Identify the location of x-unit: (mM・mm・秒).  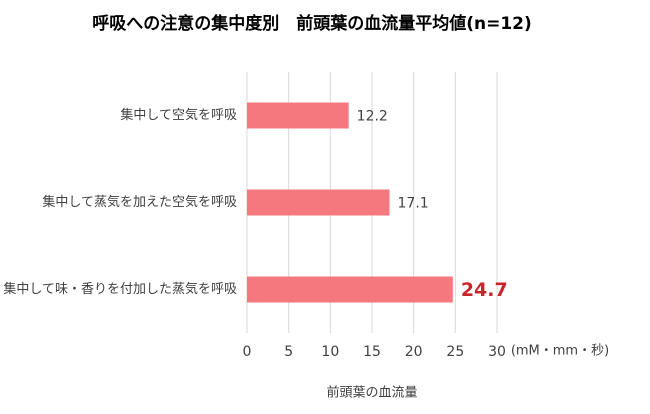
(560, 351).